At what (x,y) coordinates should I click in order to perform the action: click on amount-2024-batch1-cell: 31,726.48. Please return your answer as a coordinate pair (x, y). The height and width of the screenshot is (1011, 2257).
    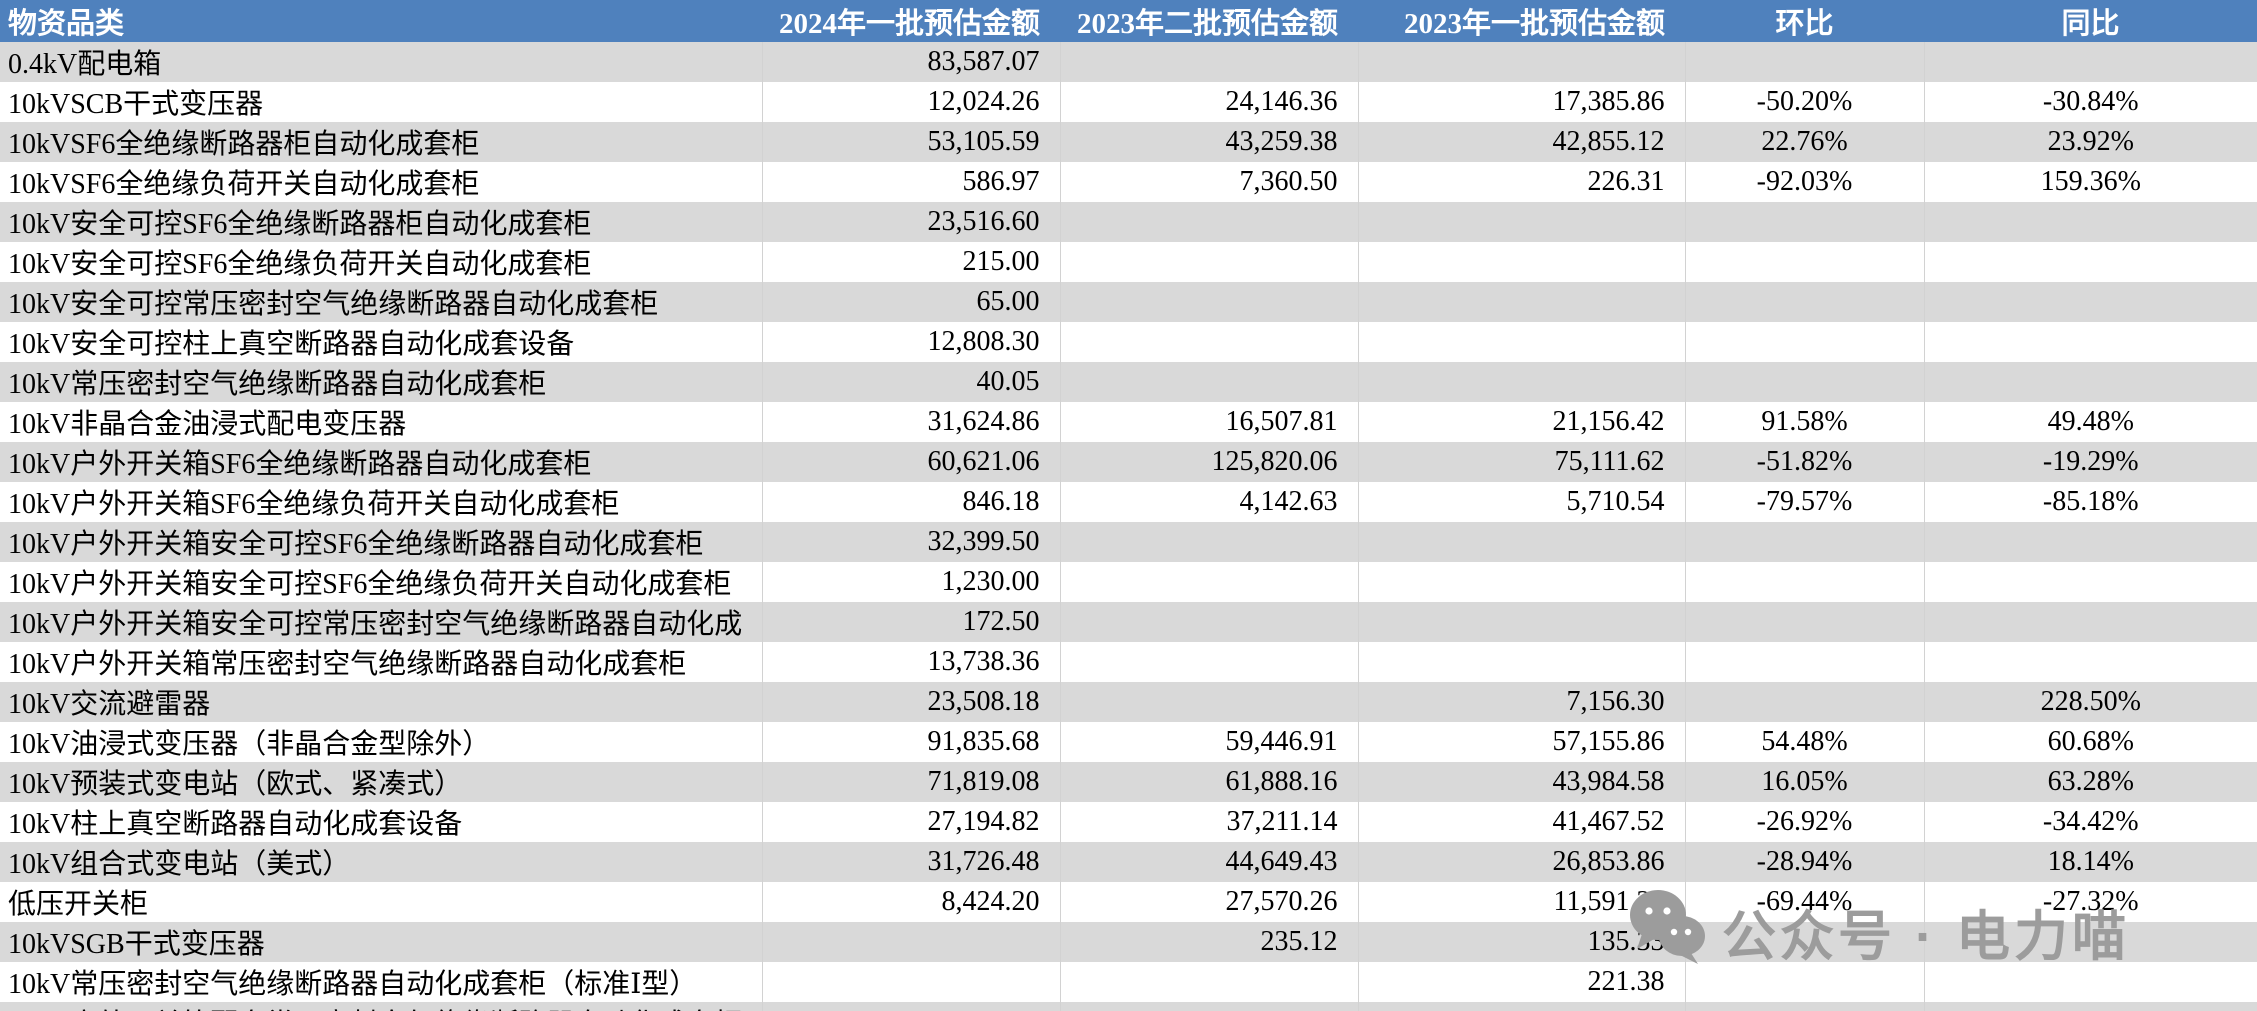
    Looking at the image, I should click on (911, 862).